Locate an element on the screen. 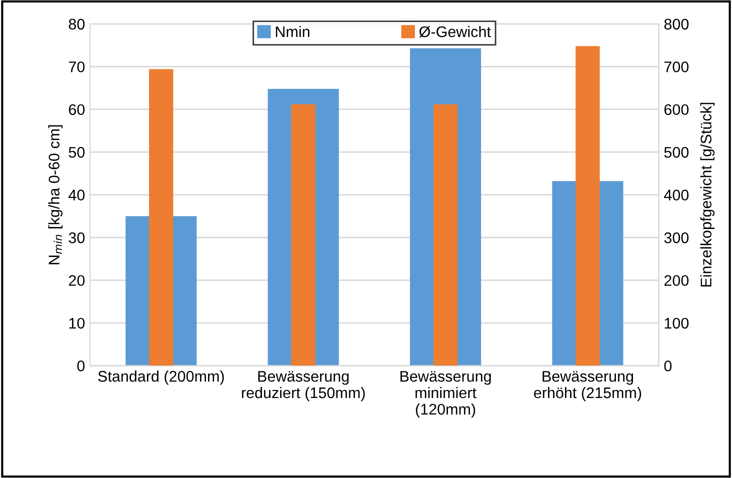  x-tick-label: Bewässerung minimiert (120mm) is located at coordinates (445, 394).